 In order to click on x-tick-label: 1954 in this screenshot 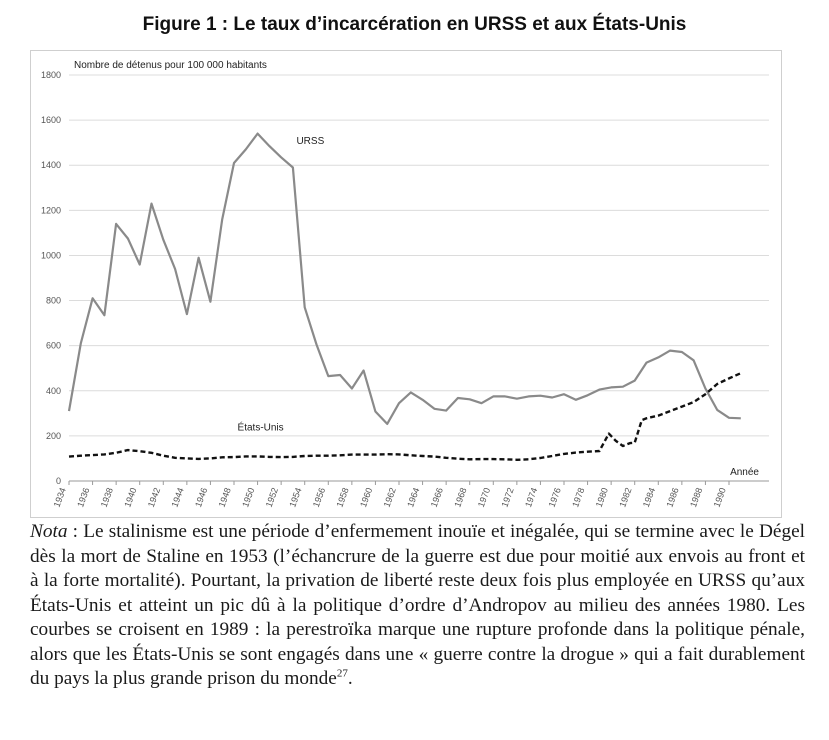, I will do `click(295, 497)`.